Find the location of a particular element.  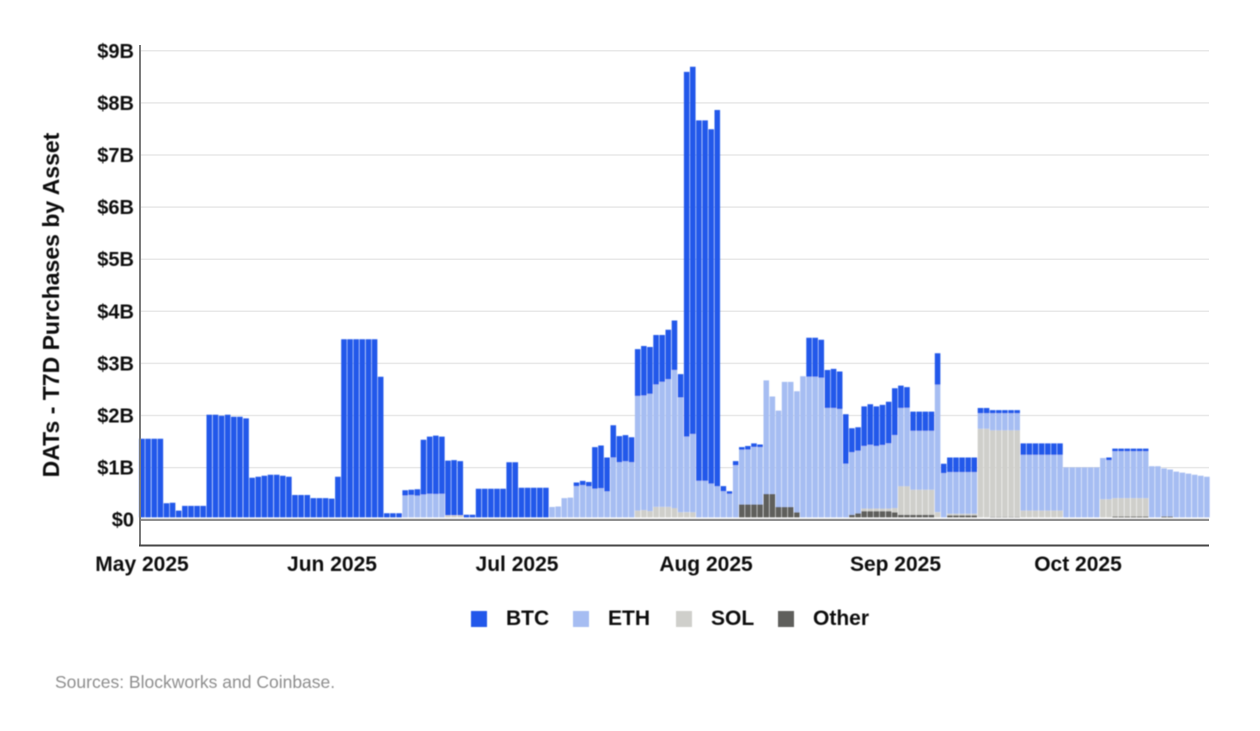

svg-text: Sep 2025 is located at coordinates (895, 564).